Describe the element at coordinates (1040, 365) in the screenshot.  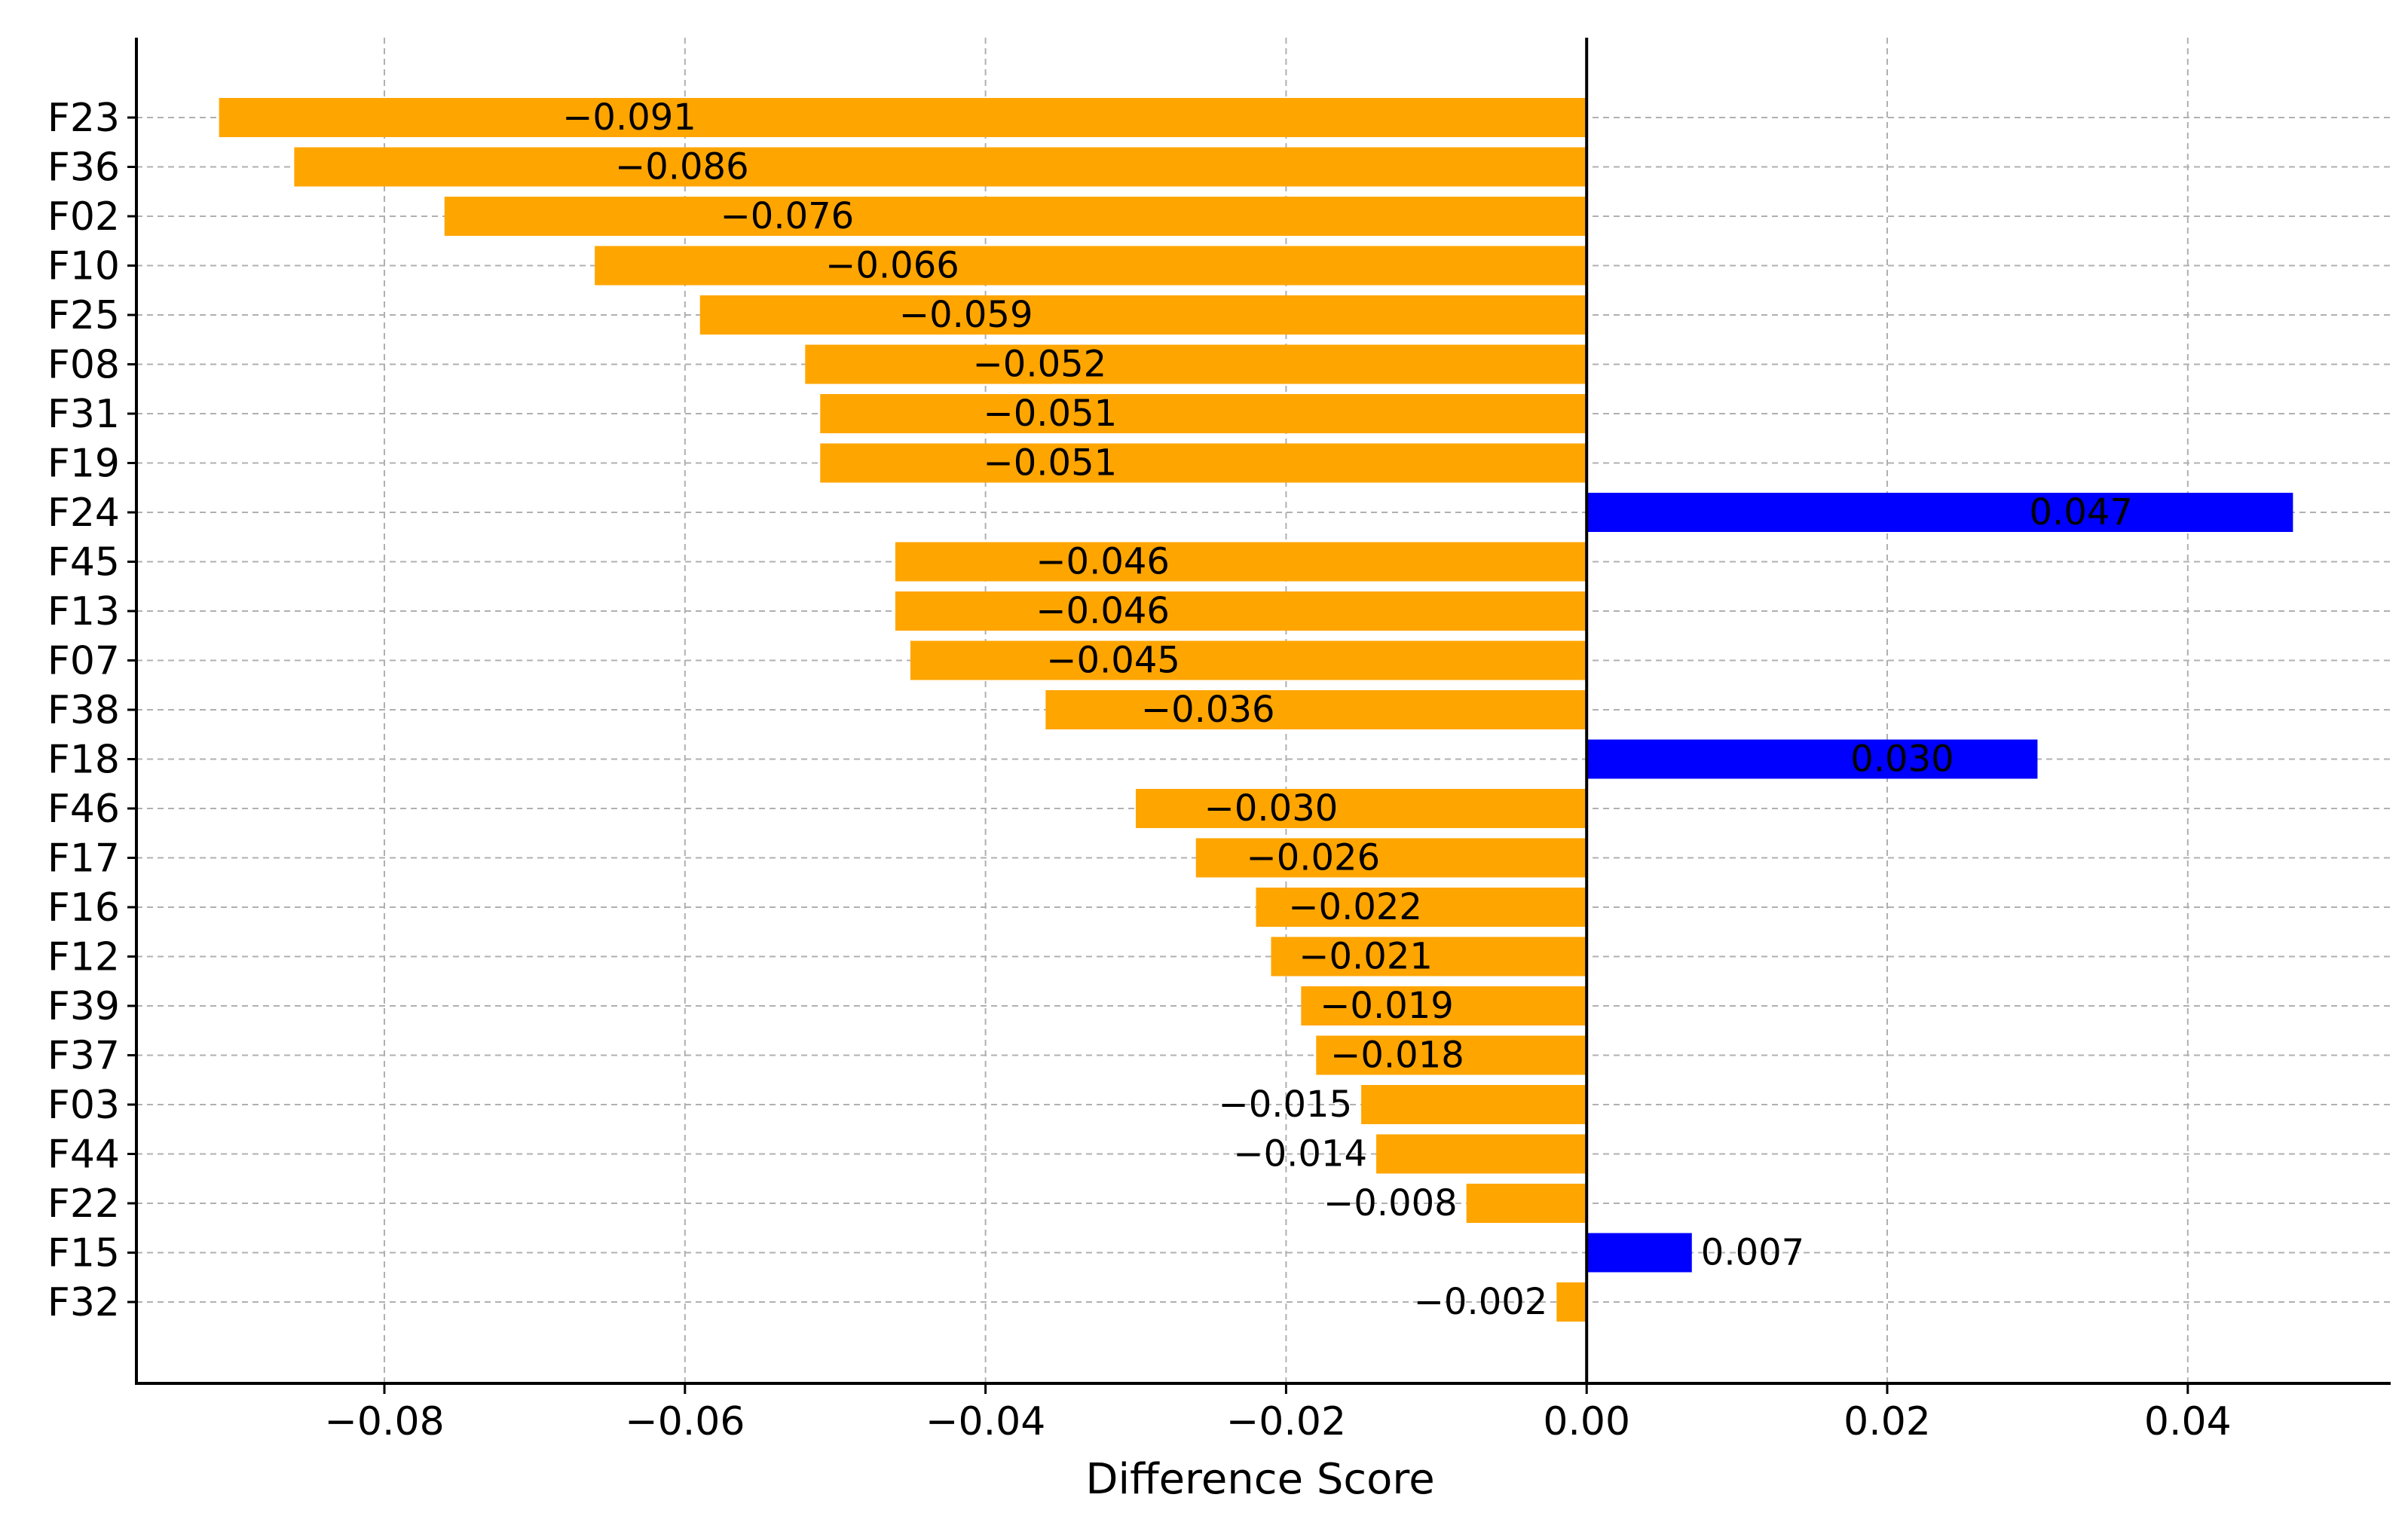
I see `value-label-f08: −0.052` at that location.